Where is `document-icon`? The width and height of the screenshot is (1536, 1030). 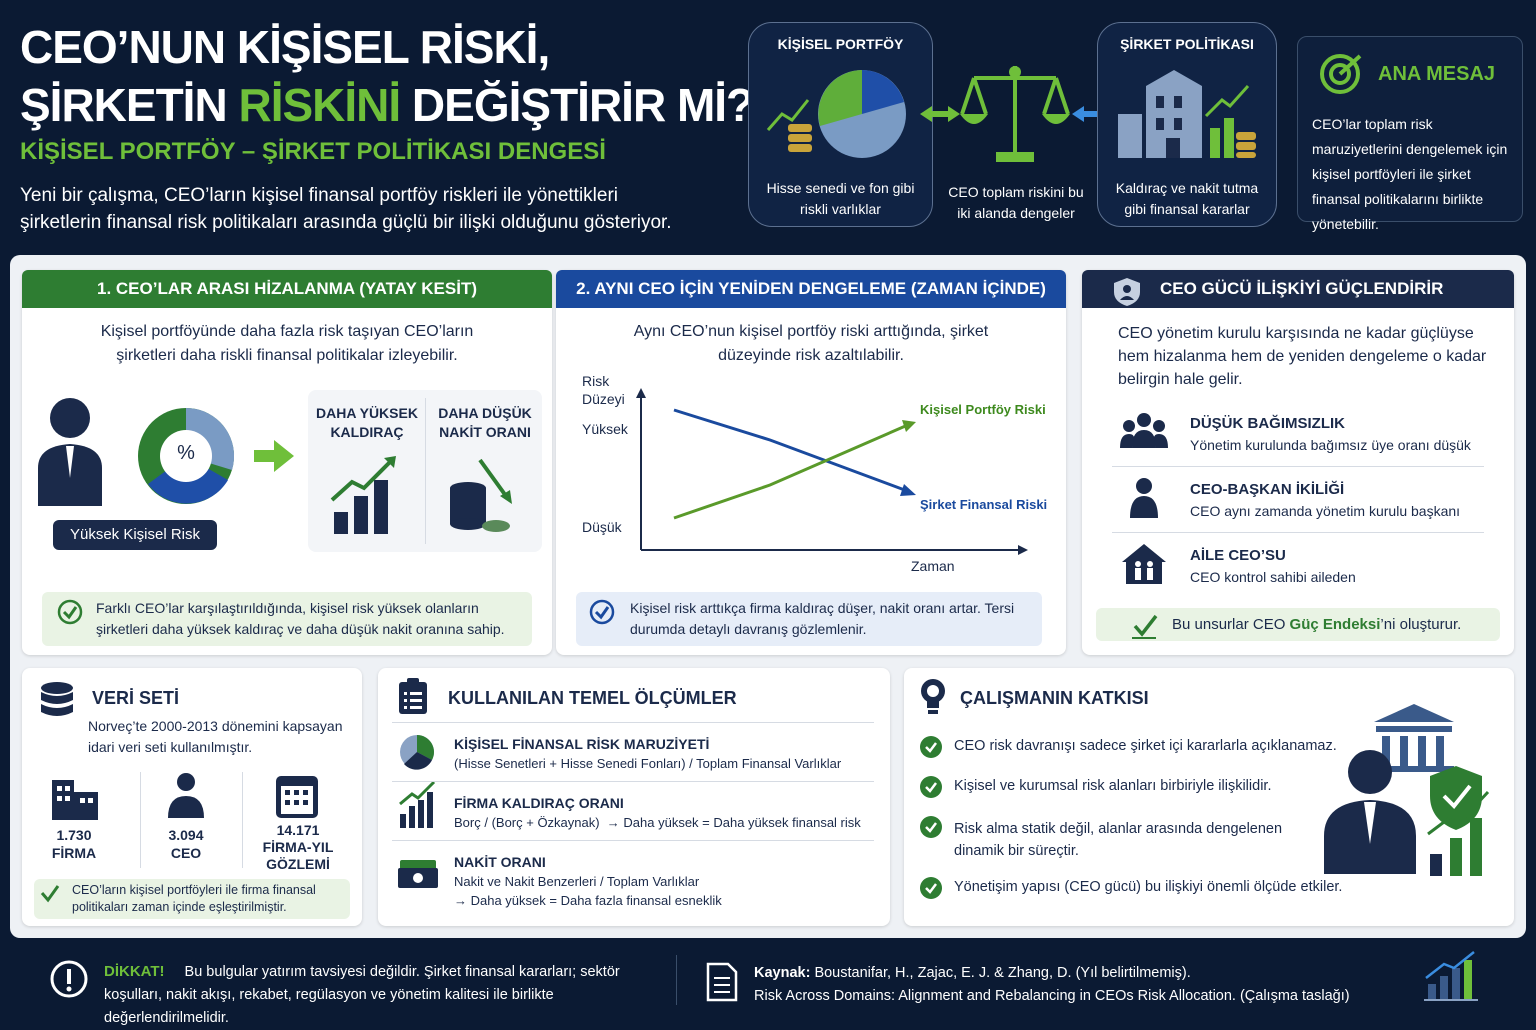 document-icon is located at coordinates (722, 982).